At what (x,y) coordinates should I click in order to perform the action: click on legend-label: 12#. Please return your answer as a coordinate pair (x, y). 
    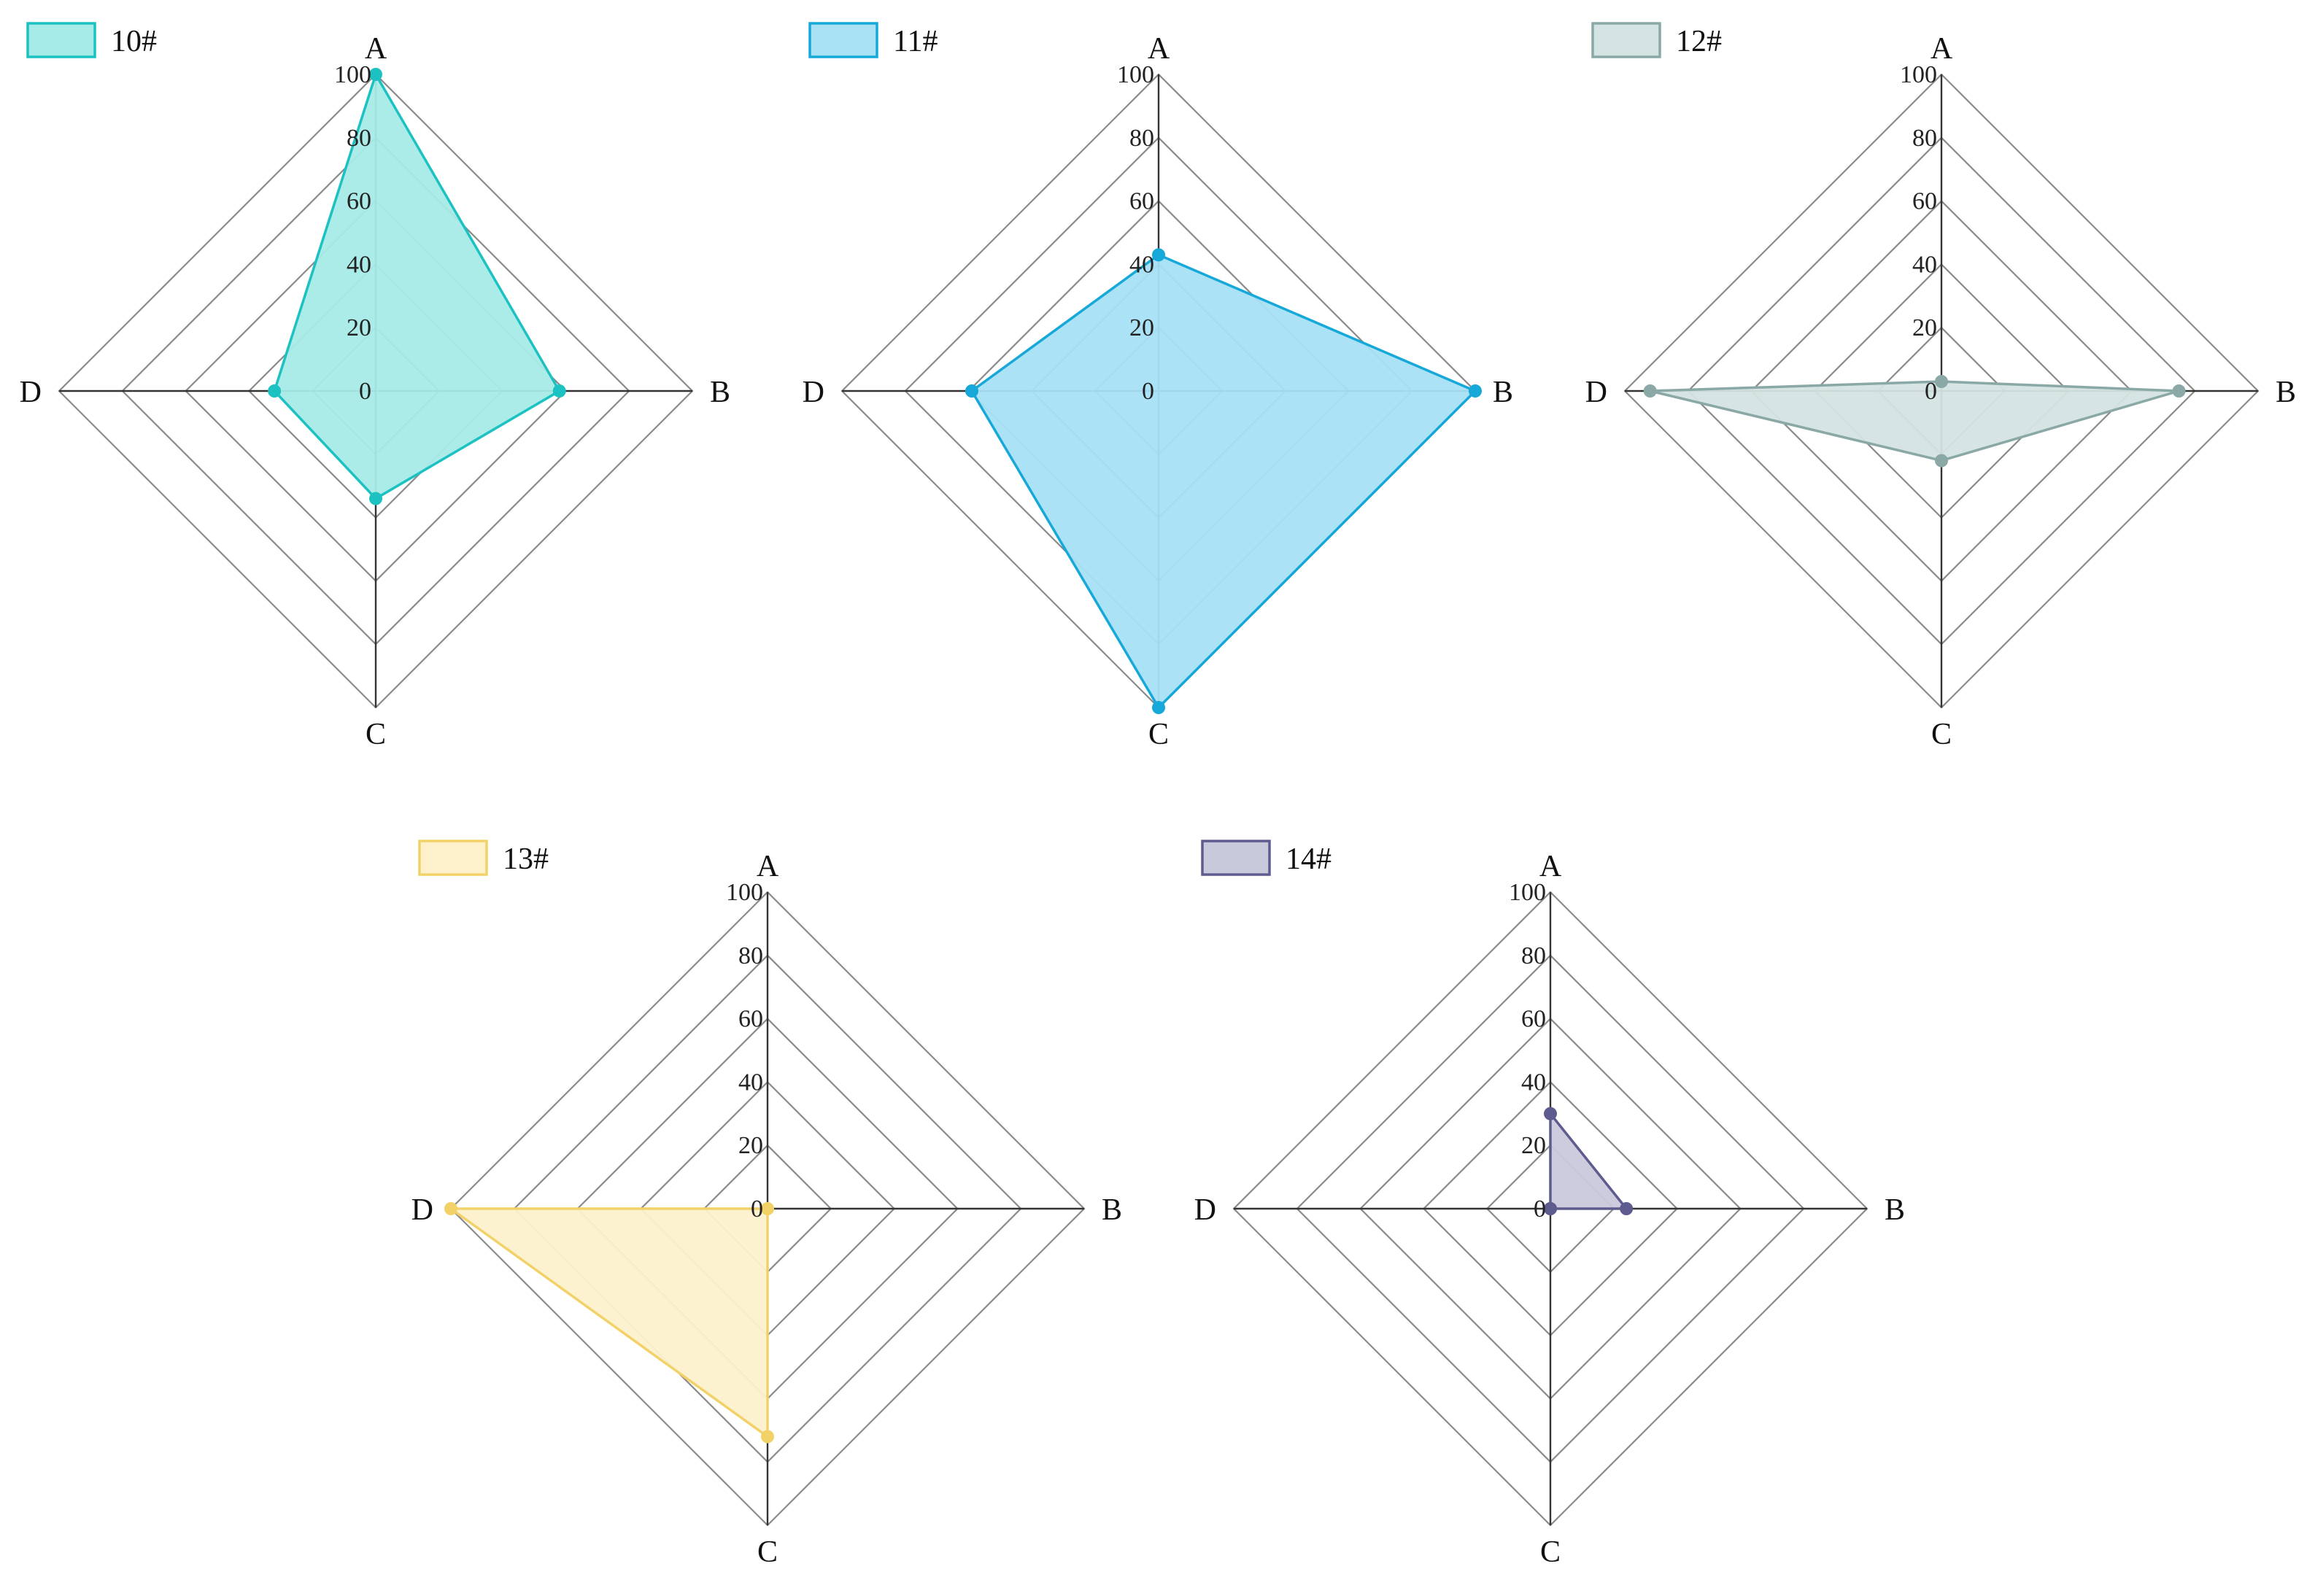
    Looking at the image, I should click on (1699, 41).